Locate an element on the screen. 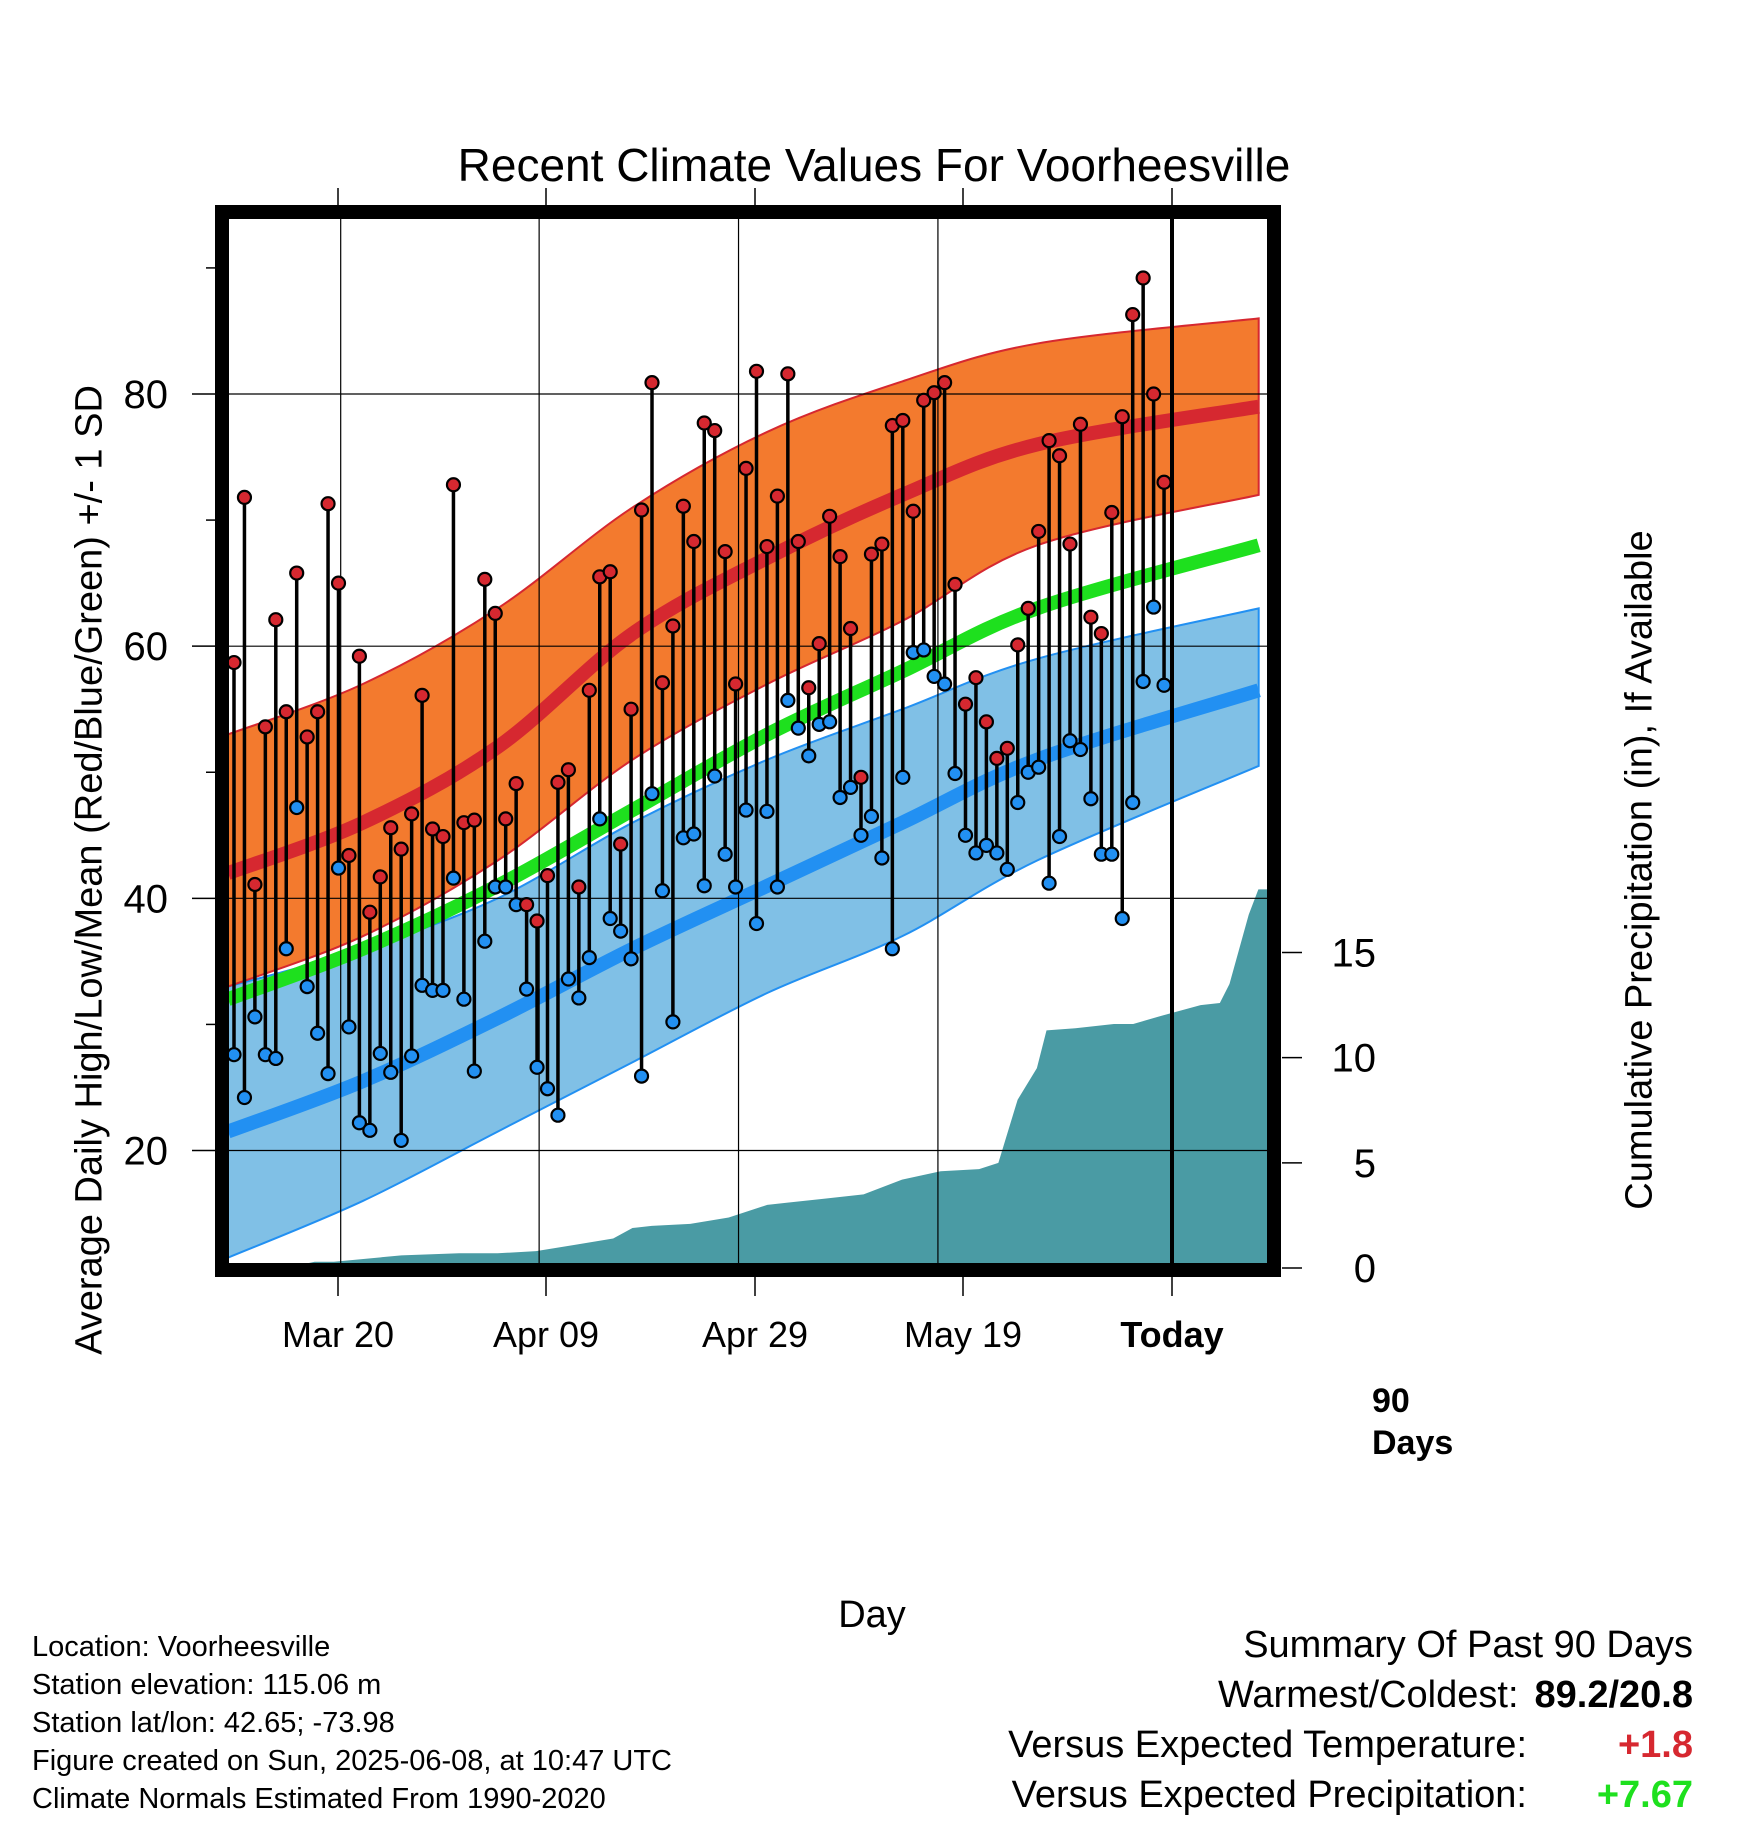 The image size is (1748, 1828). precip-value: +7.67 is located at coordinates (1644, 1795).